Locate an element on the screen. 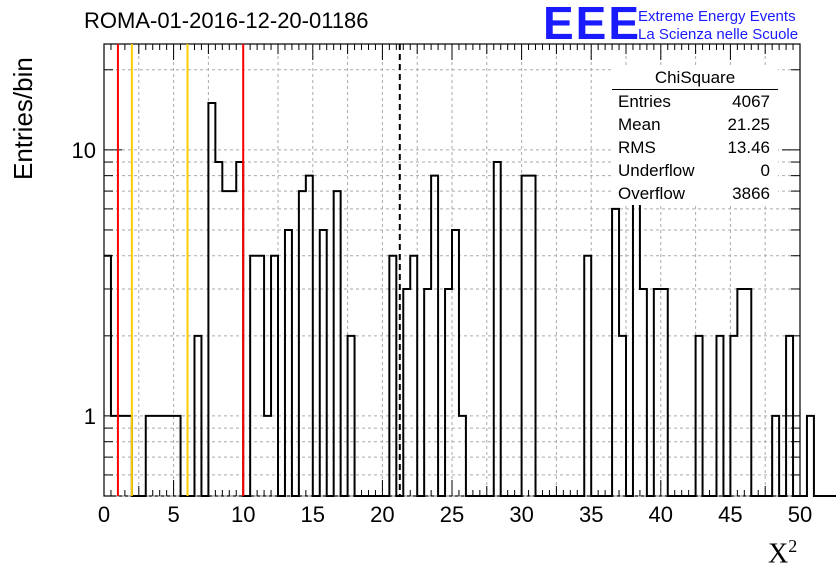  x-tick-label: 50 is located at coordinates (800, 514).